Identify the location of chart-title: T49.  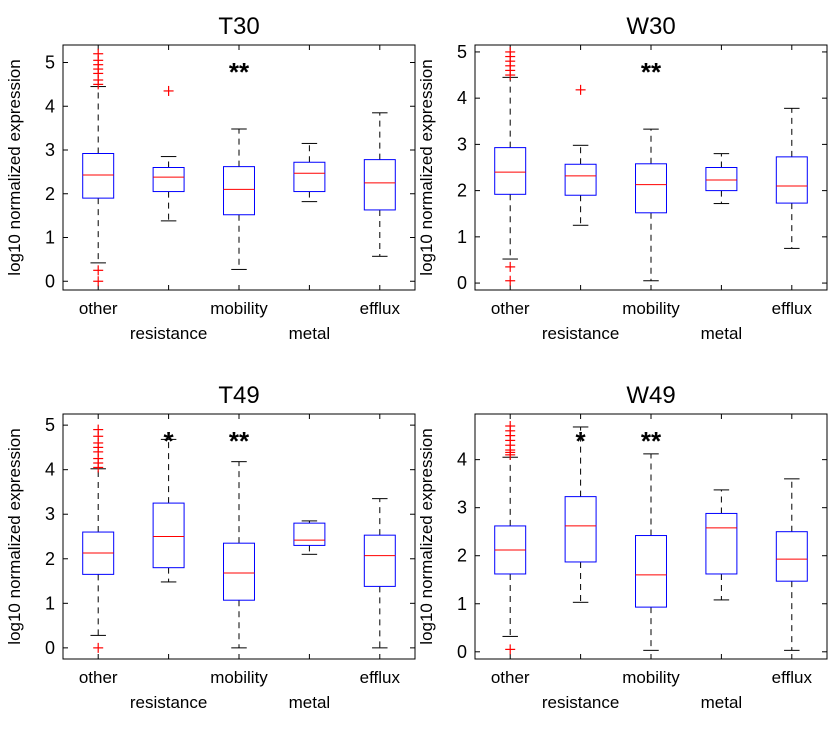
(238, 395).